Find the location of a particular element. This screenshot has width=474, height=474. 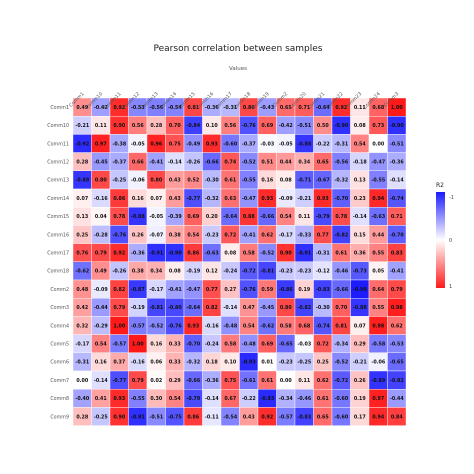

cell-value-label: -0.90 is located at coordinates (341, 126).